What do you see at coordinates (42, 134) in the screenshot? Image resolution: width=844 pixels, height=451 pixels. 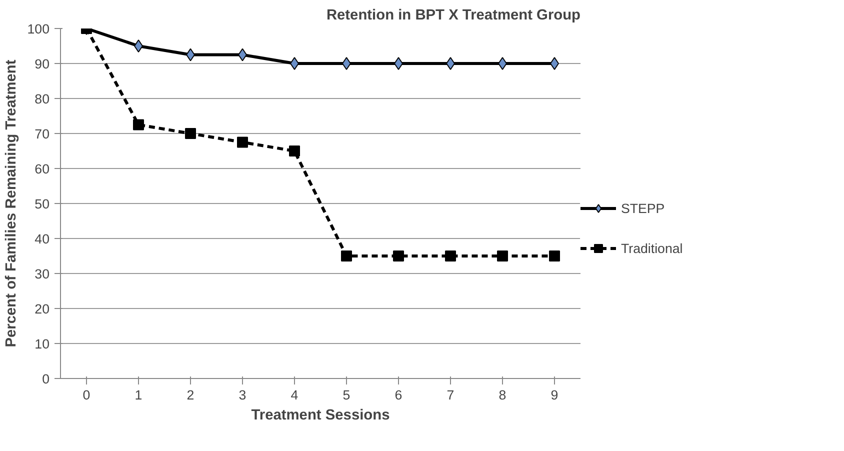 I see `y-tick-label: 70` at bounding box center [42, 134].